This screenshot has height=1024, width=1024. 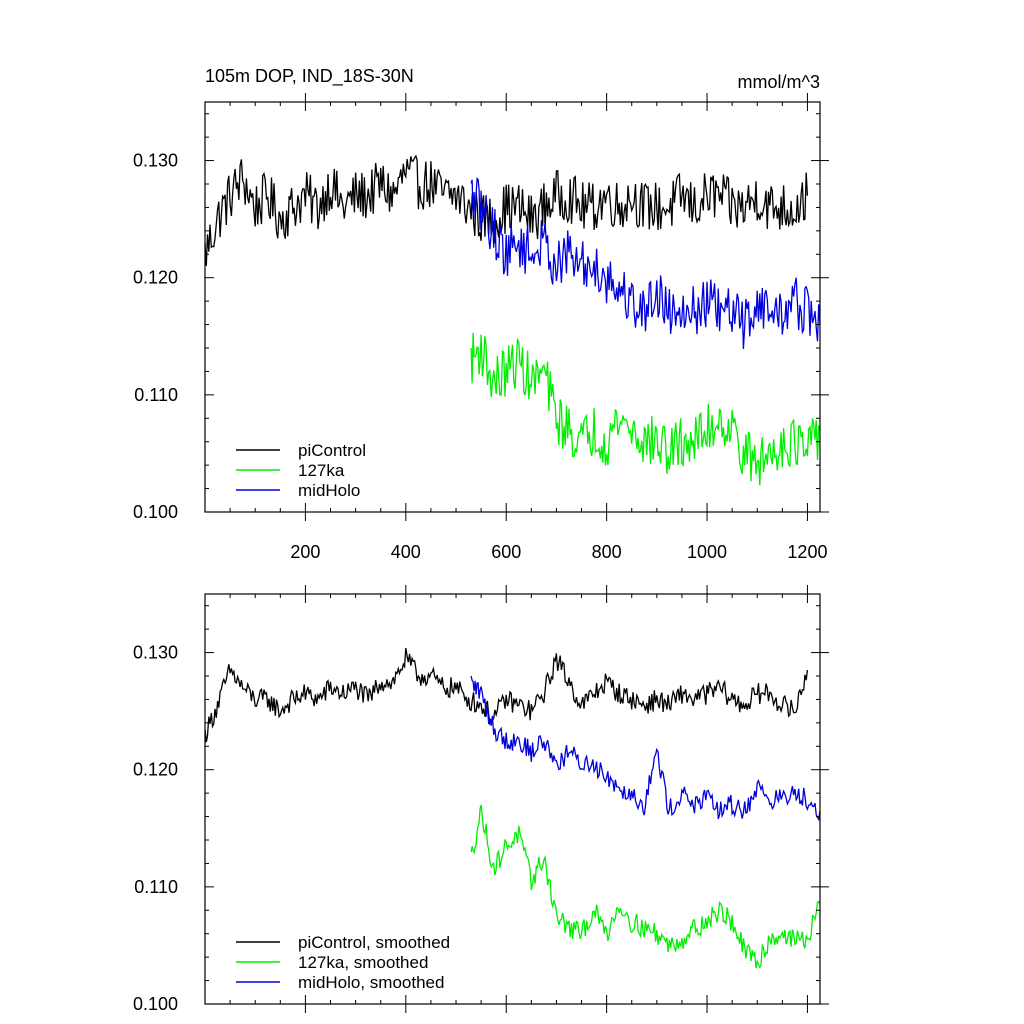 I want to click on units-label: mmol/m^3, so click(x=779, y=82).